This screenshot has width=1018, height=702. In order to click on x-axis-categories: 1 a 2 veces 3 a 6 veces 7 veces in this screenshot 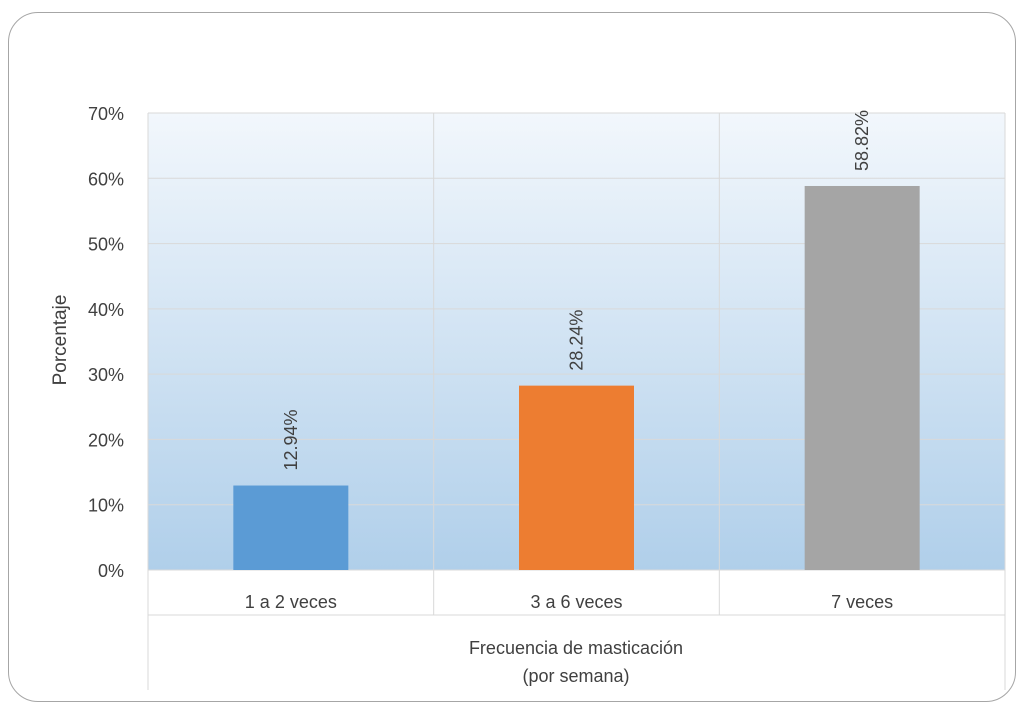, I will do `click(569, 602)`.